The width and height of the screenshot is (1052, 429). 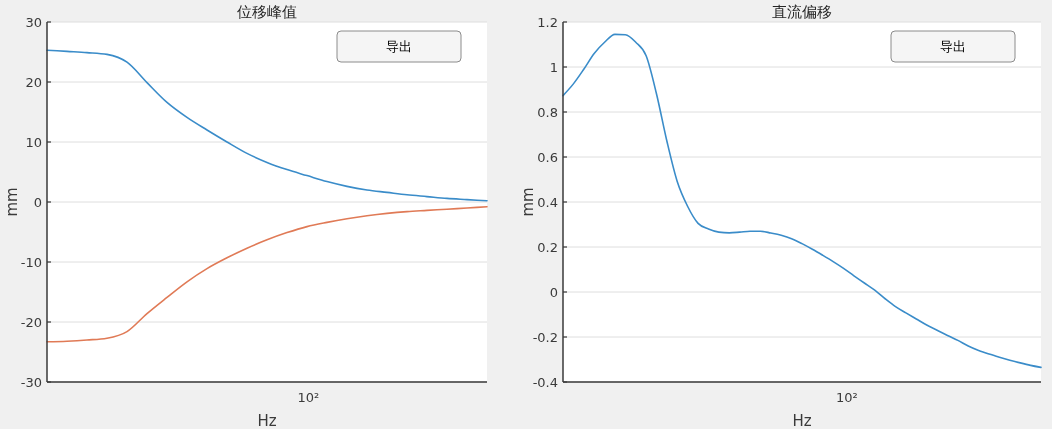 I want to click on y-tick-label: 0.2, so click(x=547, y=247).